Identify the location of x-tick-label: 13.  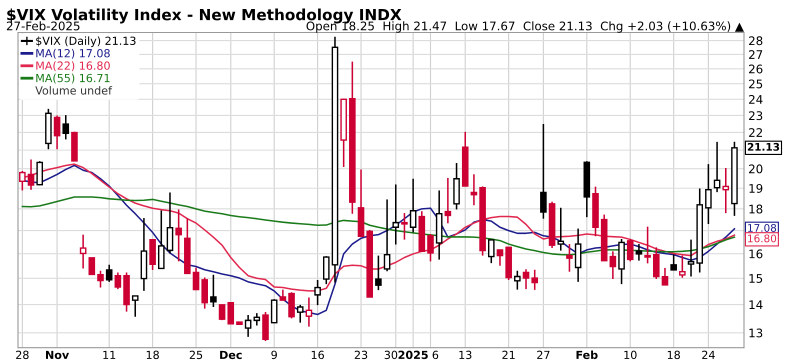
(465, 355).